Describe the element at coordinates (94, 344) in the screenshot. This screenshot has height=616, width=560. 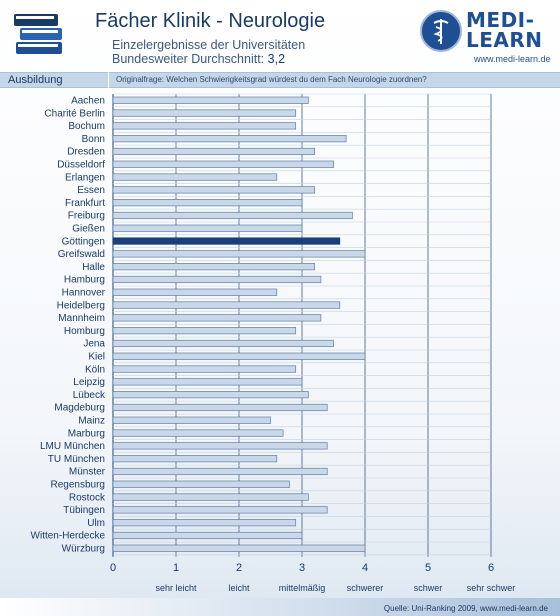
I see `category-label: Jena` at that location.